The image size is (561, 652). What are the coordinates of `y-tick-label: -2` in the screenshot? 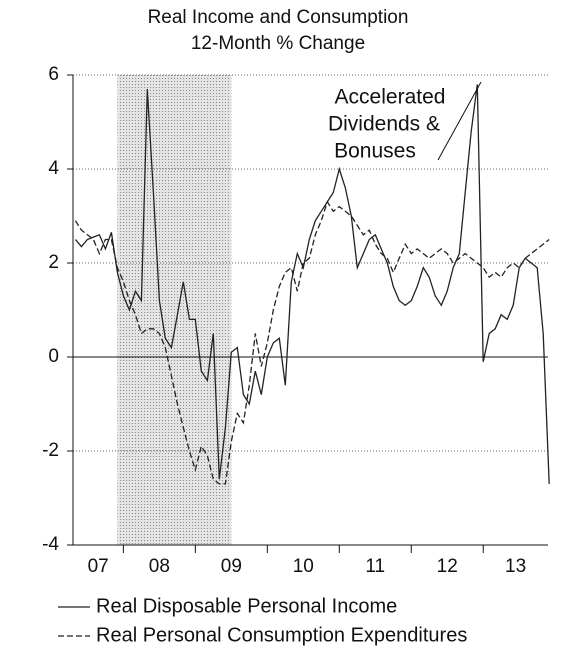 It's located at (50, 450).